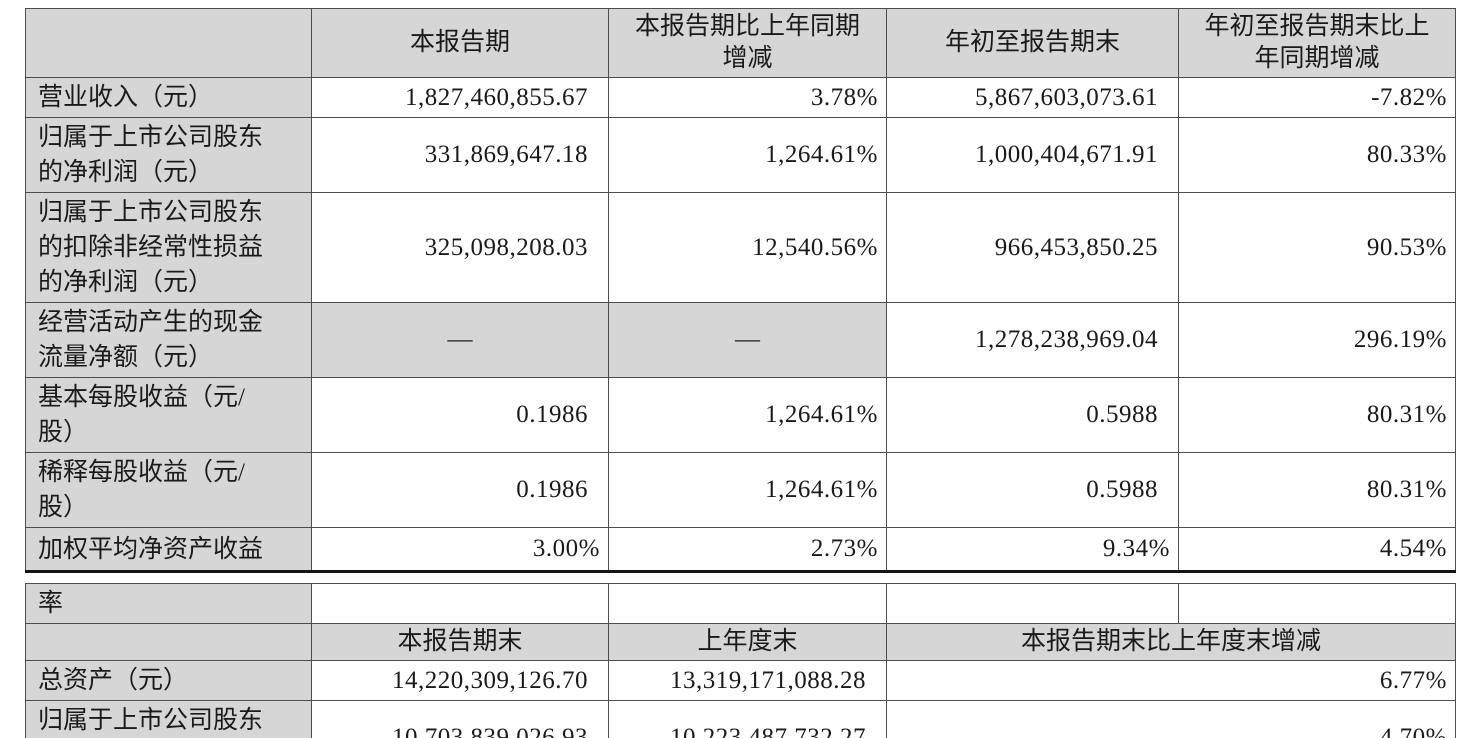  Describe the element at coordinates (747, 43) in the screenshot. I see `header-current-period-yoy-change: 本报告期比上年同期增减` at that location.